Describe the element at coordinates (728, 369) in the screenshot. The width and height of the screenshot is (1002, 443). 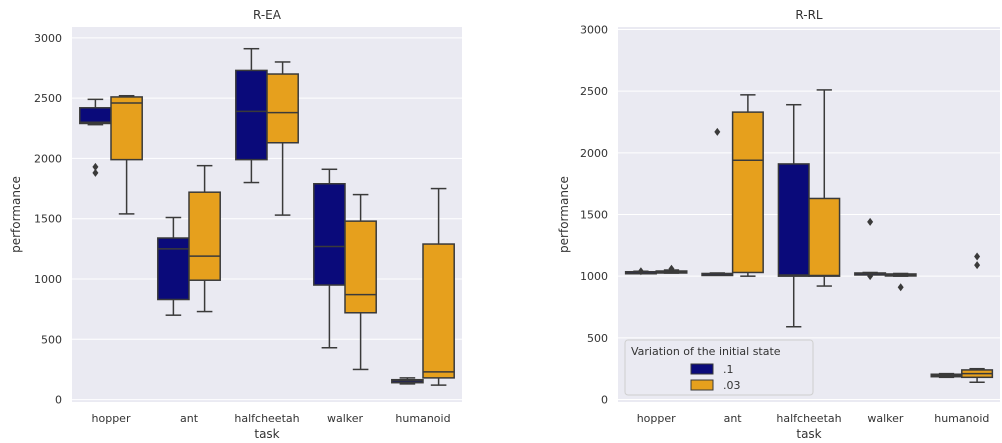
I see `legend-label: .1` at that location.